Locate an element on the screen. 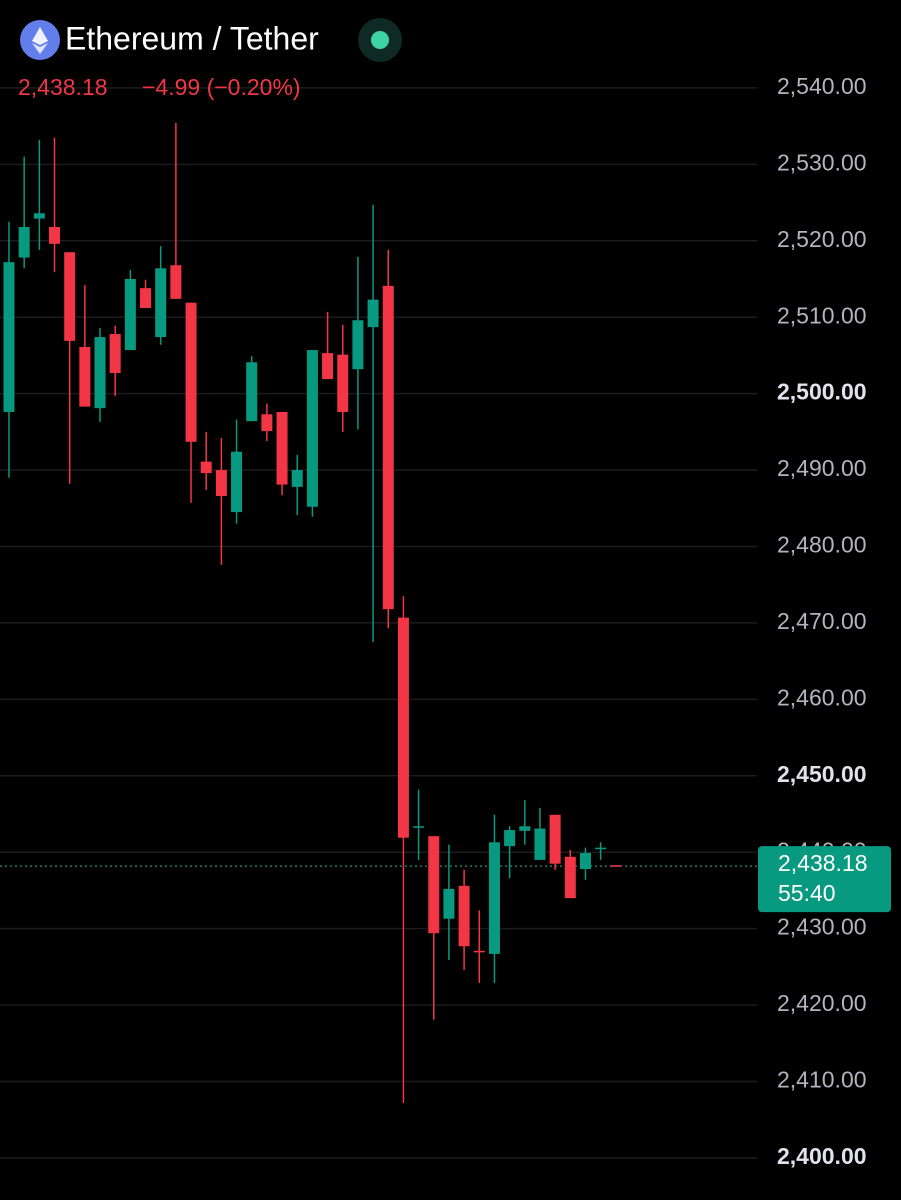  y-tick-label: 2,400.00 is located at coordinates (822, 1156).